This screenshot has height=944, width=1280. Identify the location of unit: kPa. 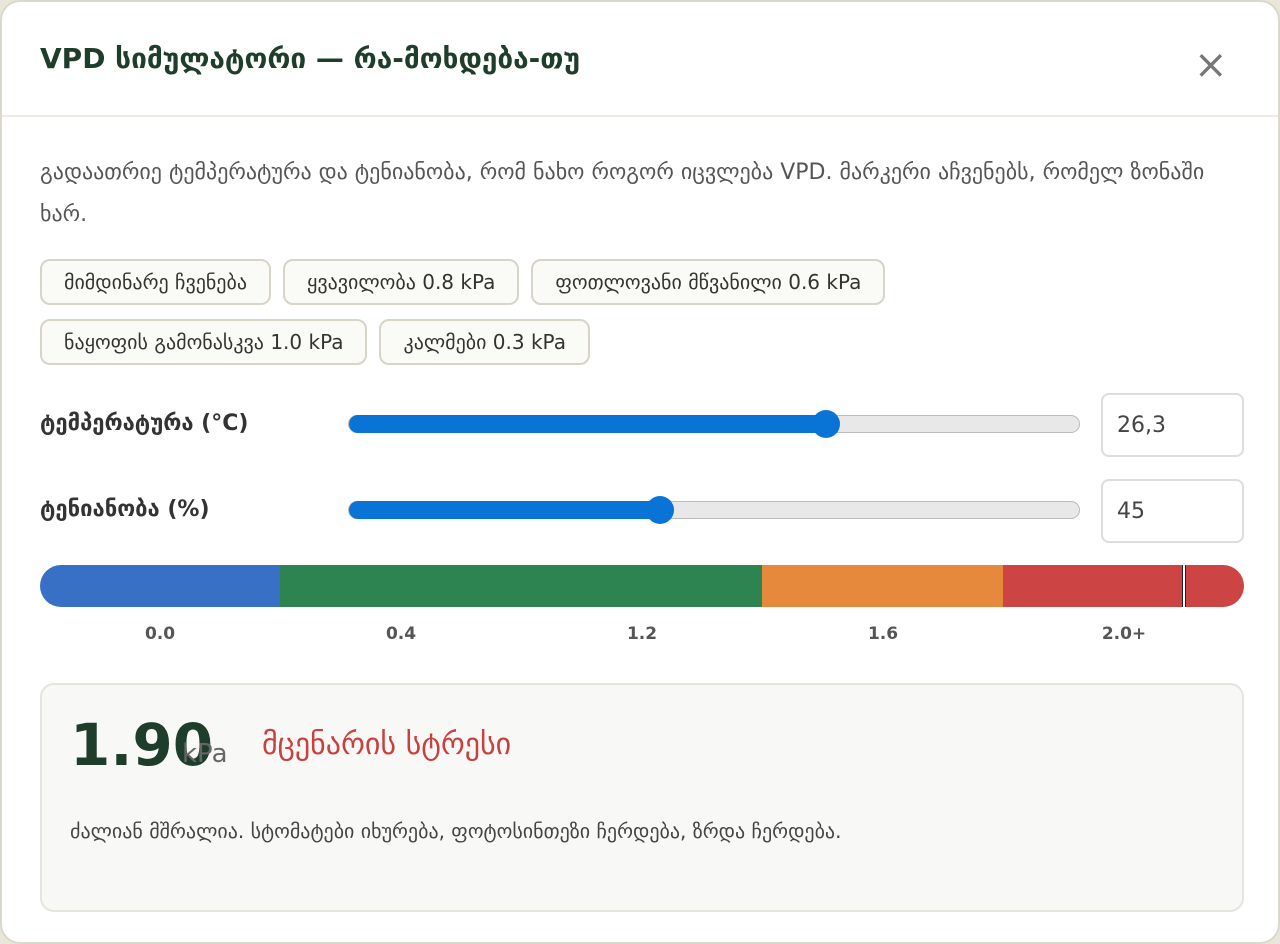
(205, 754).